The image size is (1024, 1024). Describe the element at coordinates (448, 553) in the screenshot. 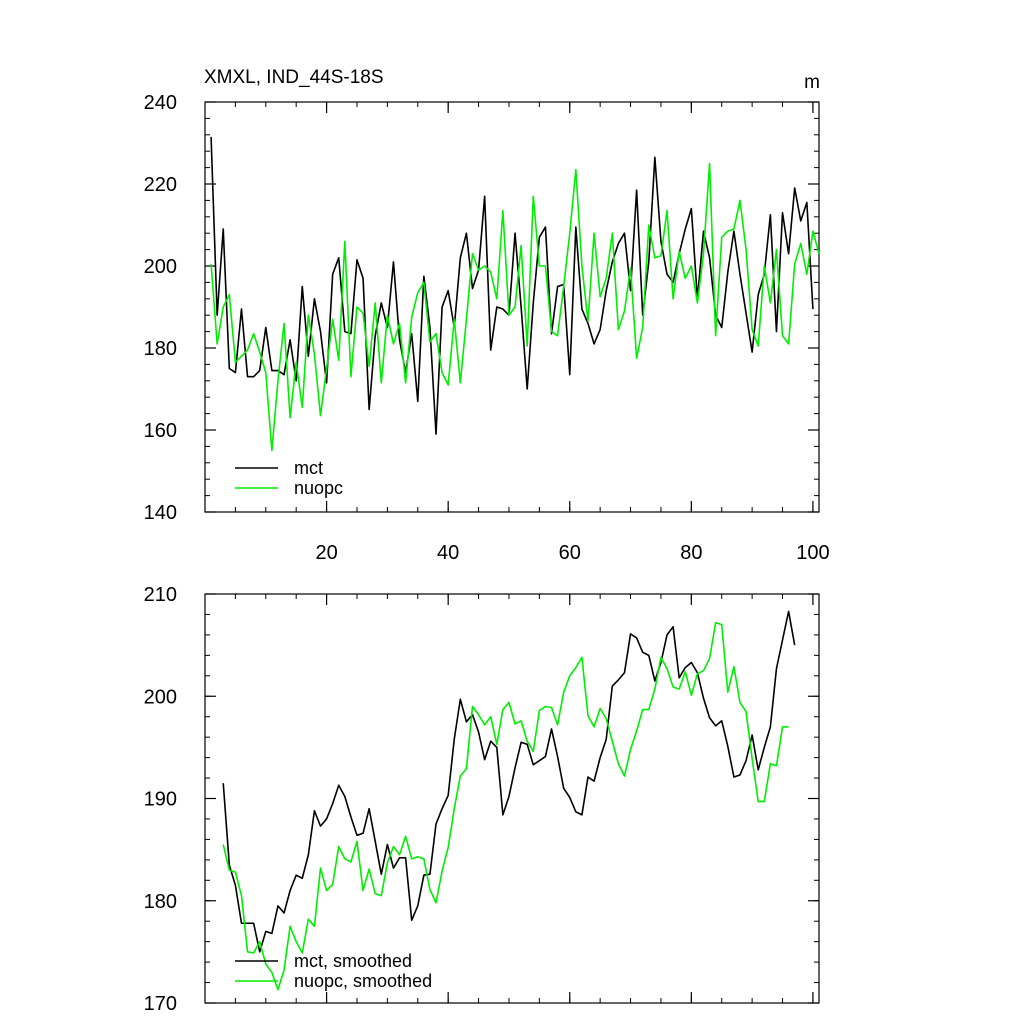

I see `x-tick-label: 40` at that location.